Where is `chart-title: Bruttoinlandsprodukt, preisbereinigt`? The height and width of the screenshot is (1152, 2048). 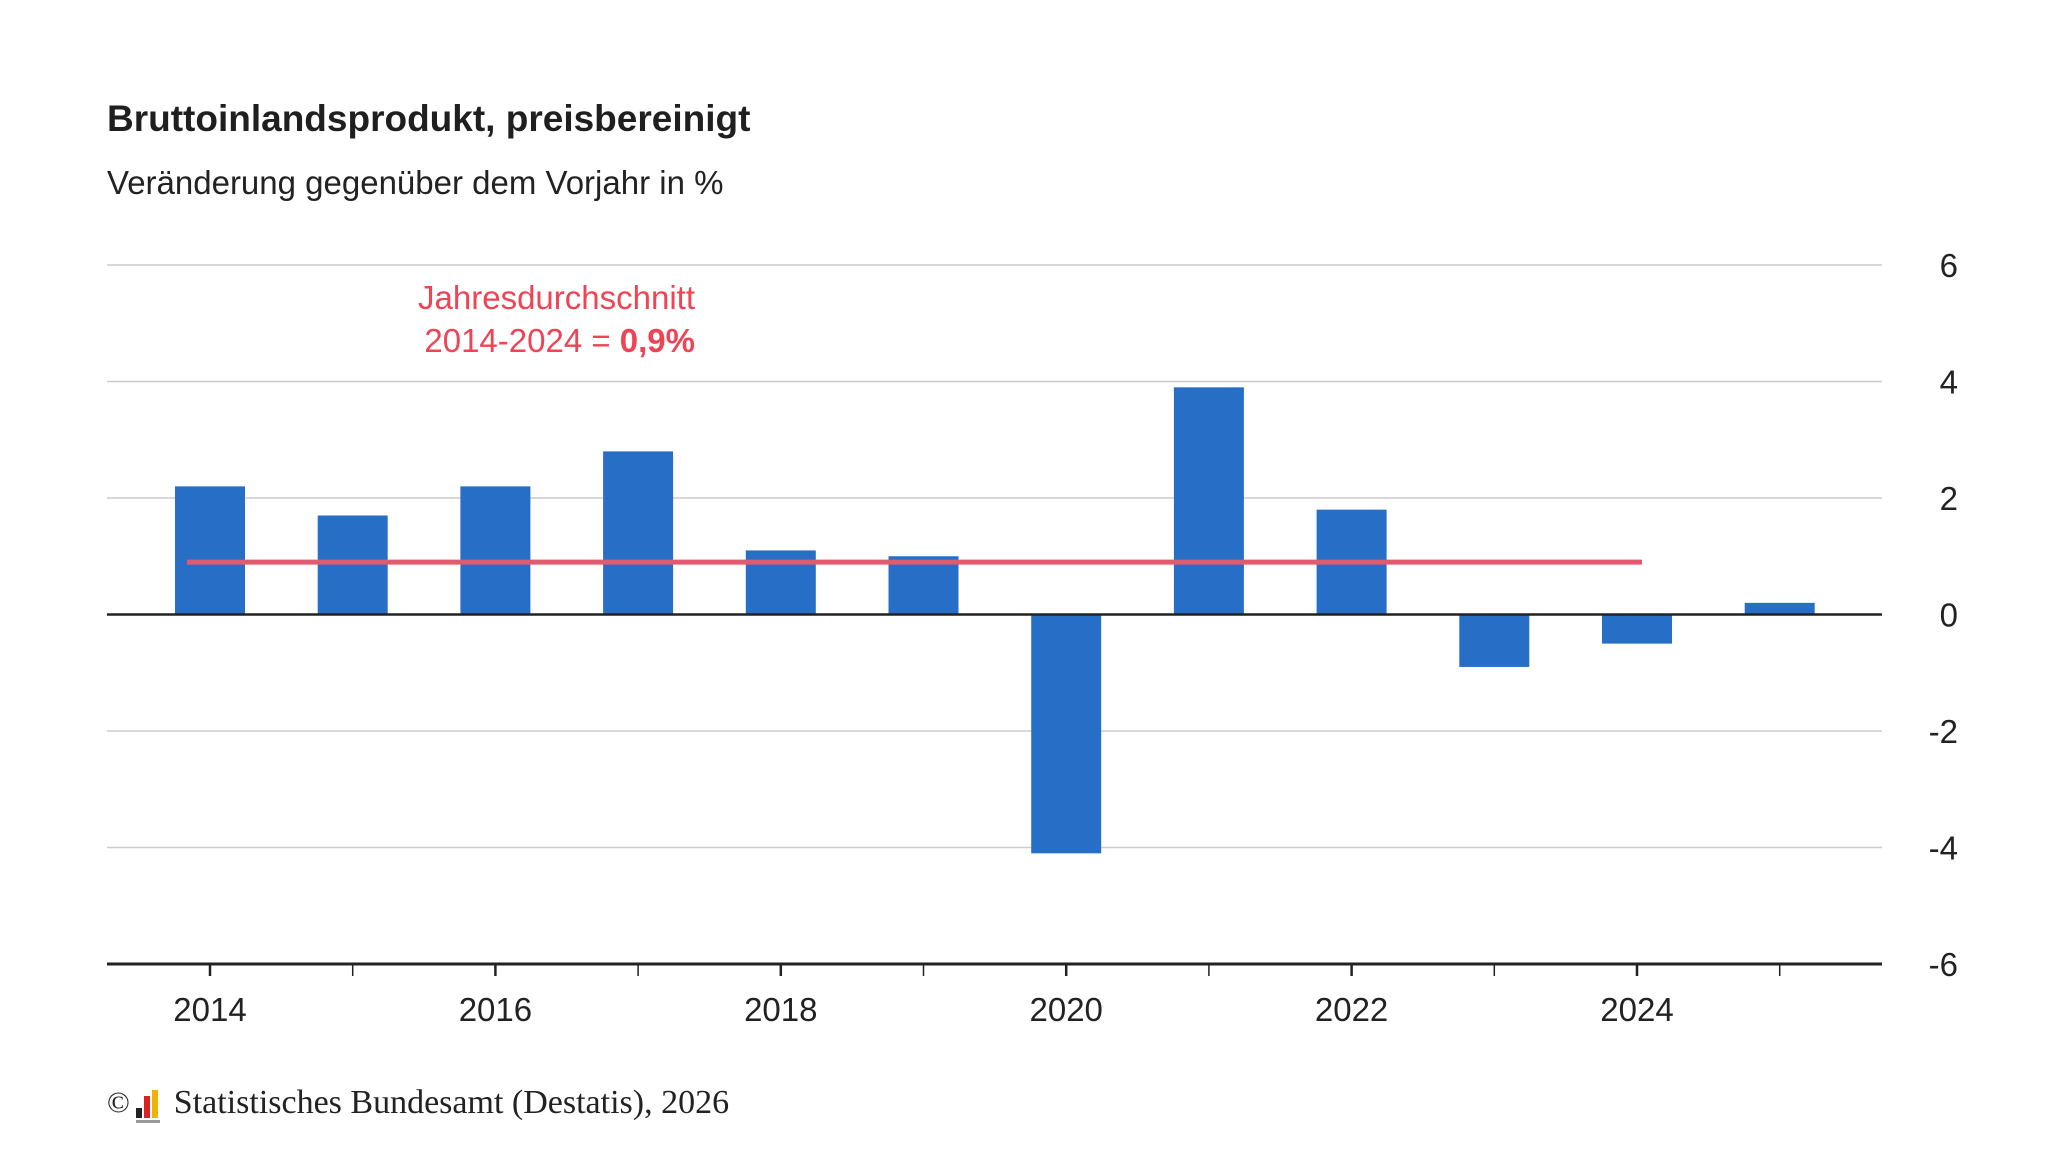
chart-title: Bruttoinlandsprodukt, preisbereinigt is located at coordinates (429, 118).